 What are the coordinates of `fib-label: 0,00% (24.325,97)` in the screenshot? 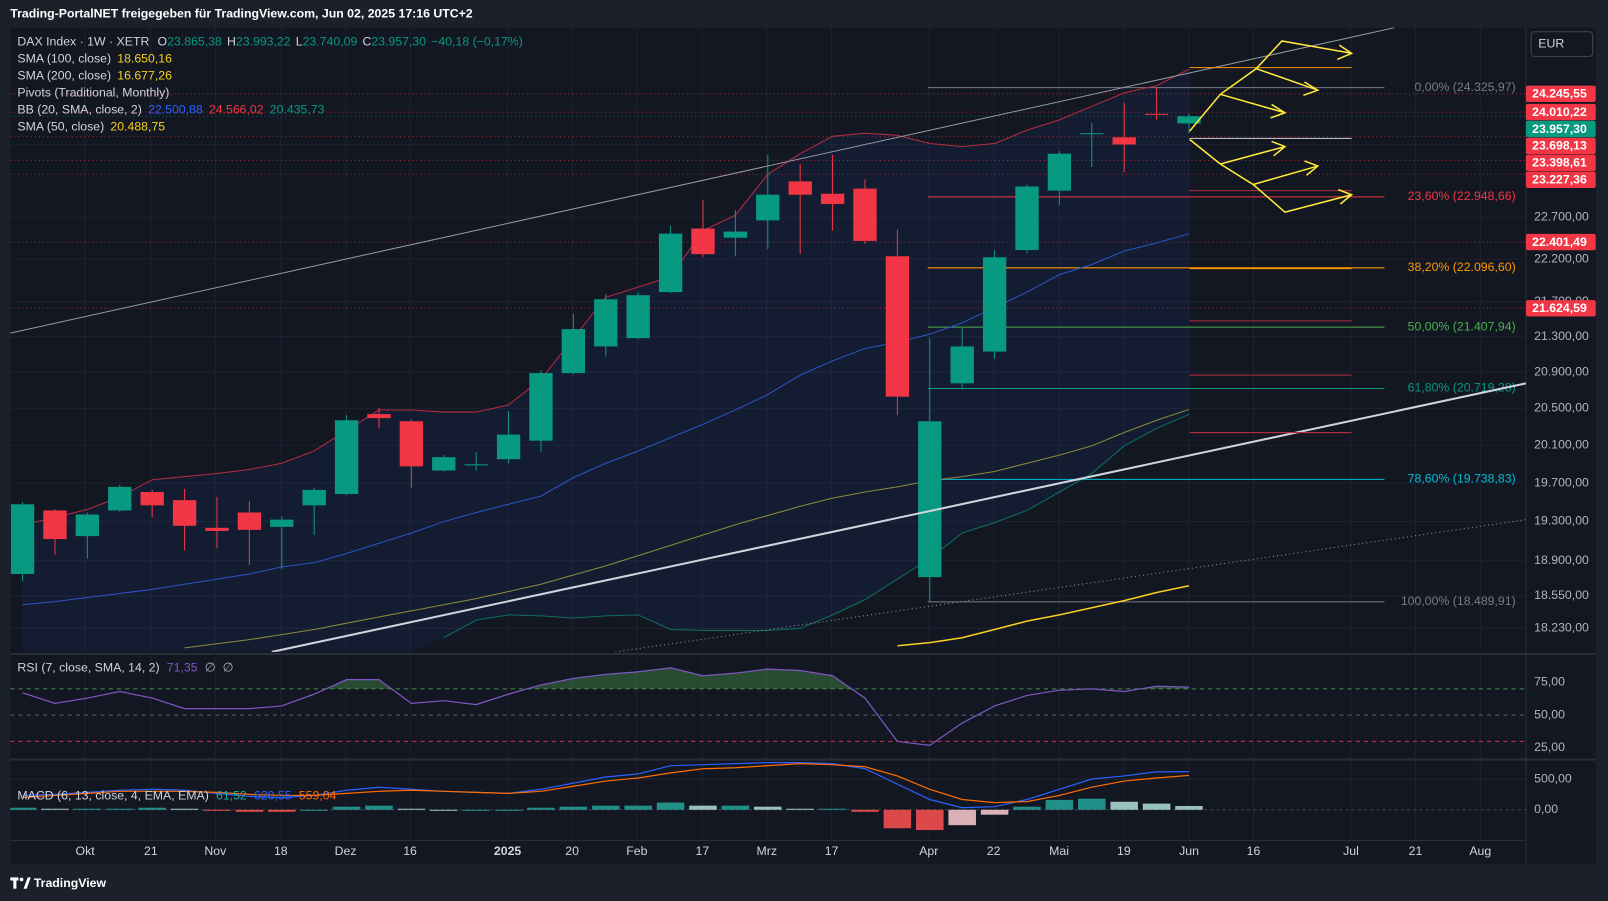 It's located at (1464, 87).